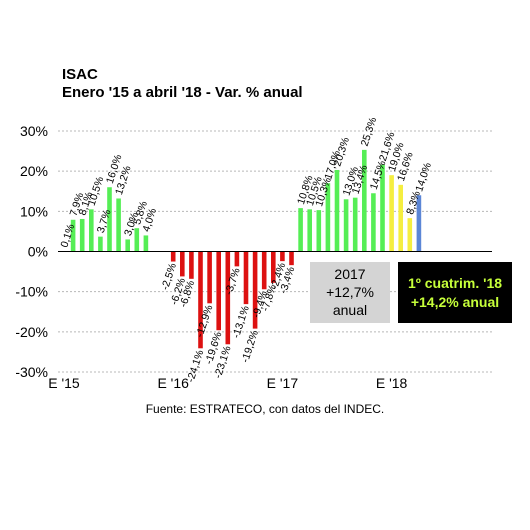 This screenshot has width=530, height=530. I want to click on source-note: Fuente: ESTRATECO, con datos del INDEC., so click(265, 409).